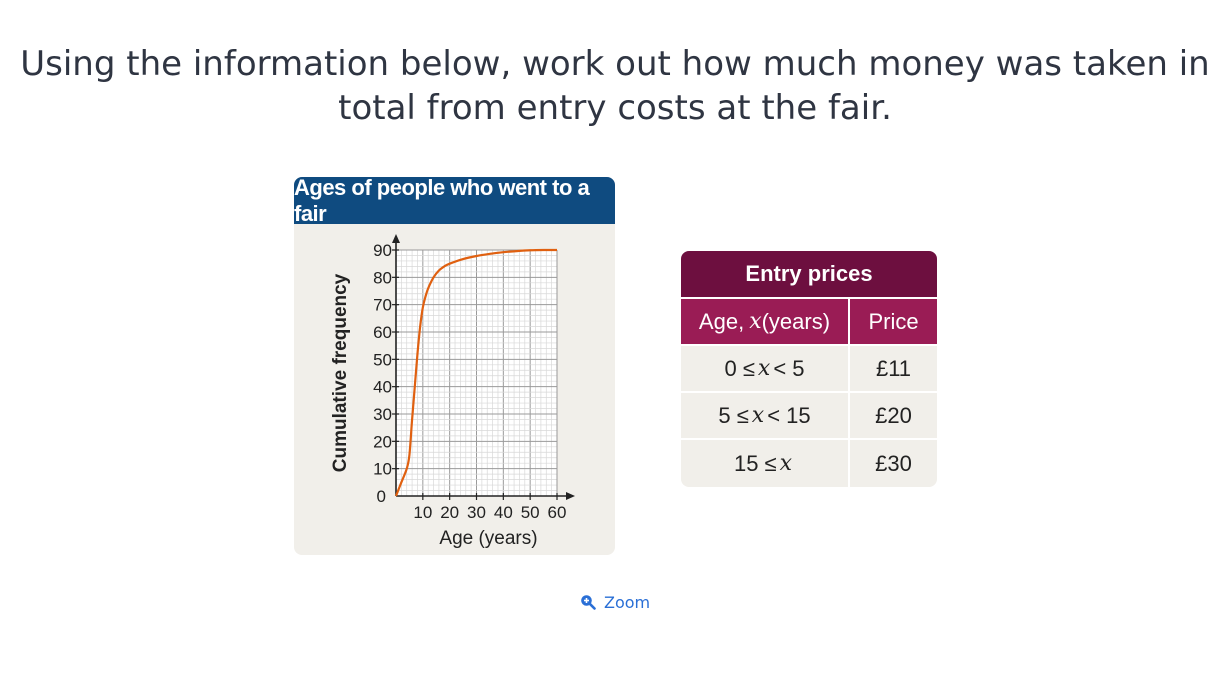  What do you see at coordinates (557, 512) in the screenshot?
I see `x-tick-label: 60` at bounding box center [557, 512].